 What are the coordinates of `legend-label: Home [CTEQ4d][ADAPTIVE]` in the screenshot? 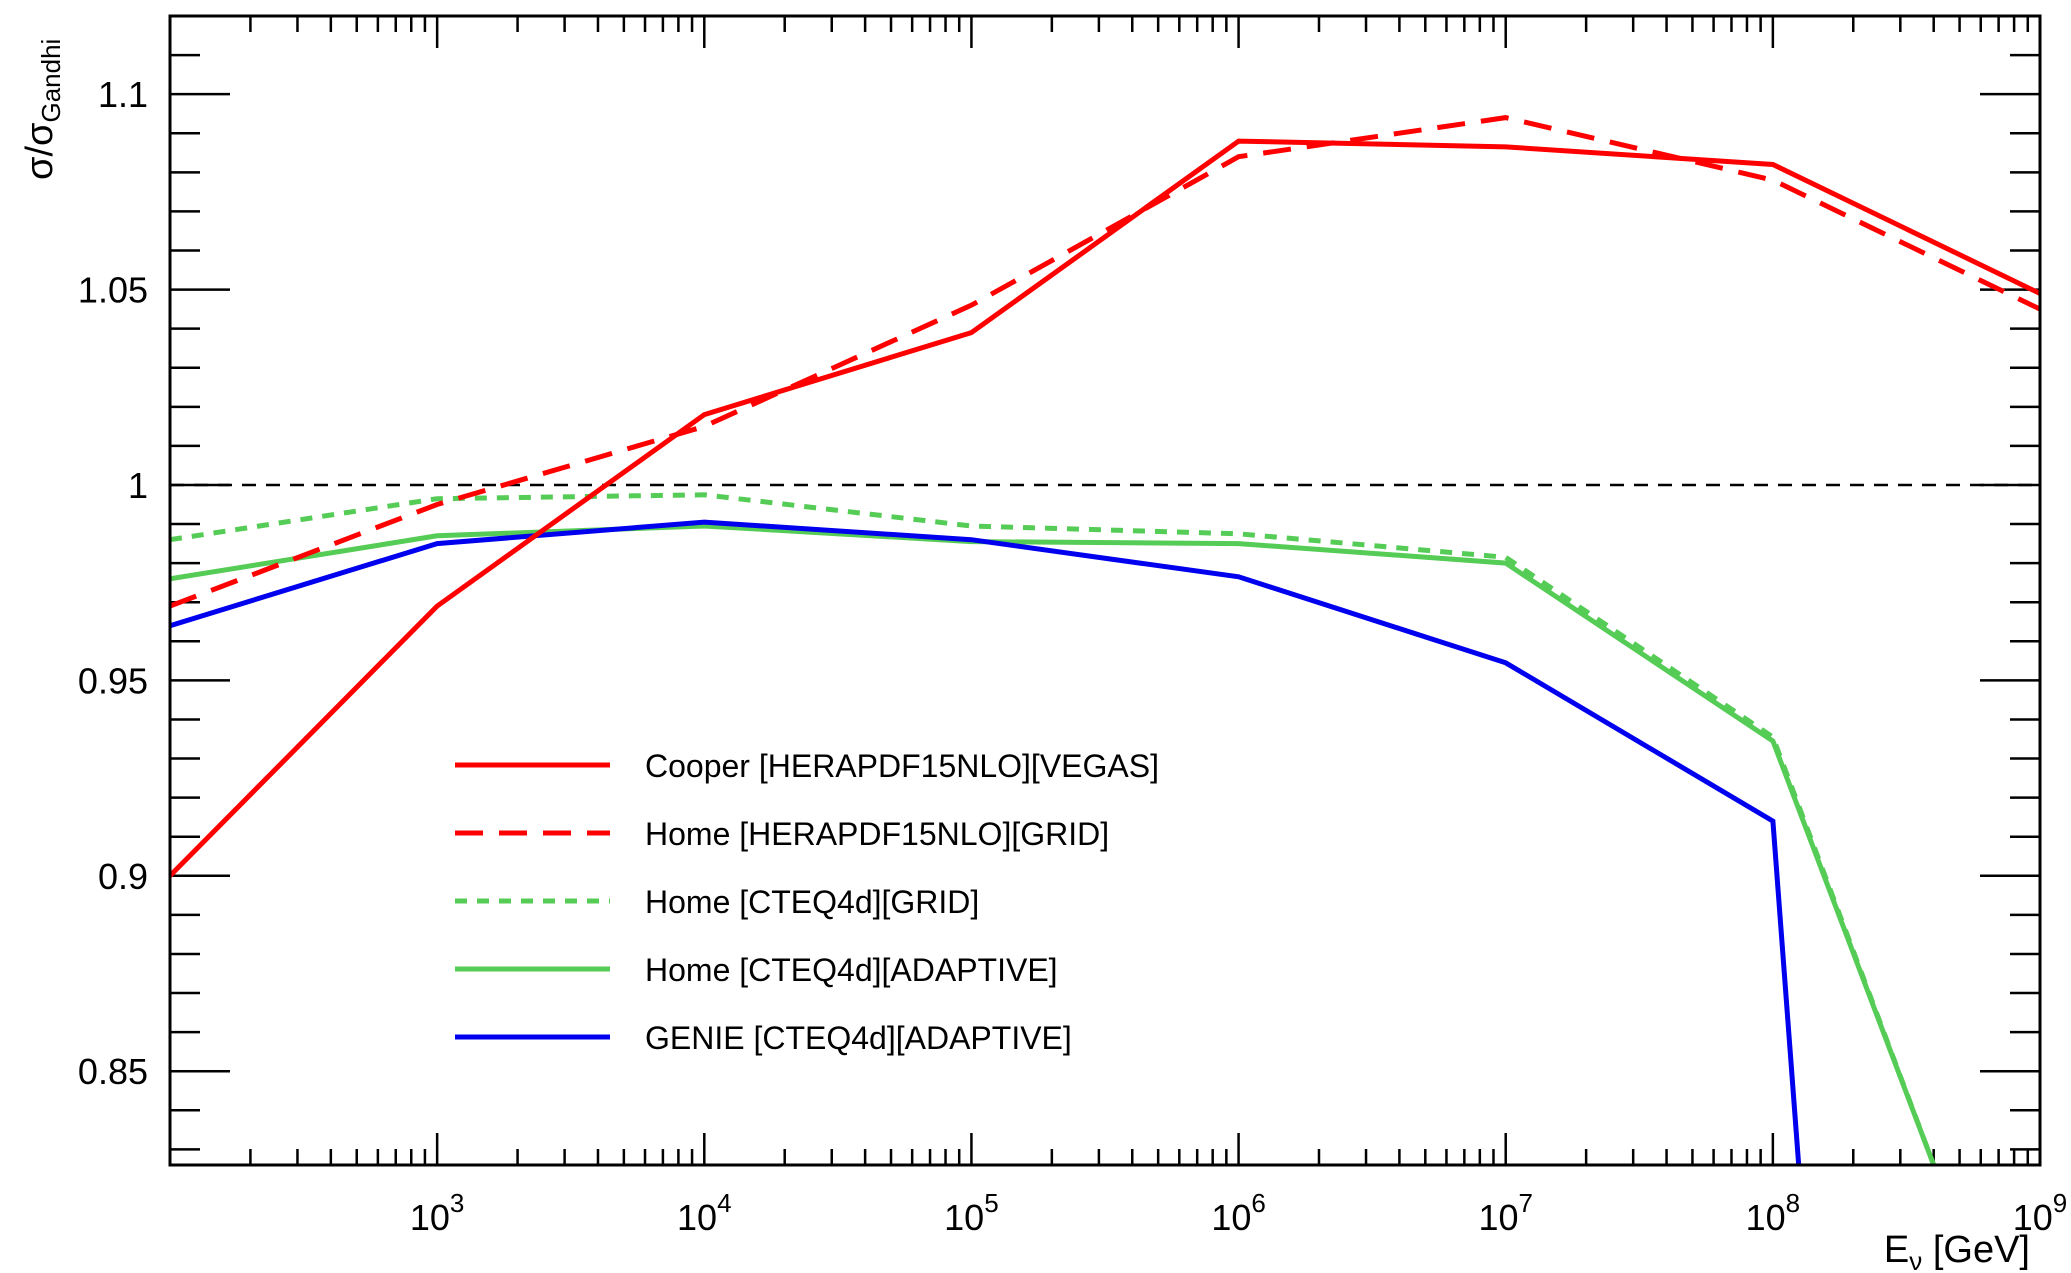 It's located at (851, 970).